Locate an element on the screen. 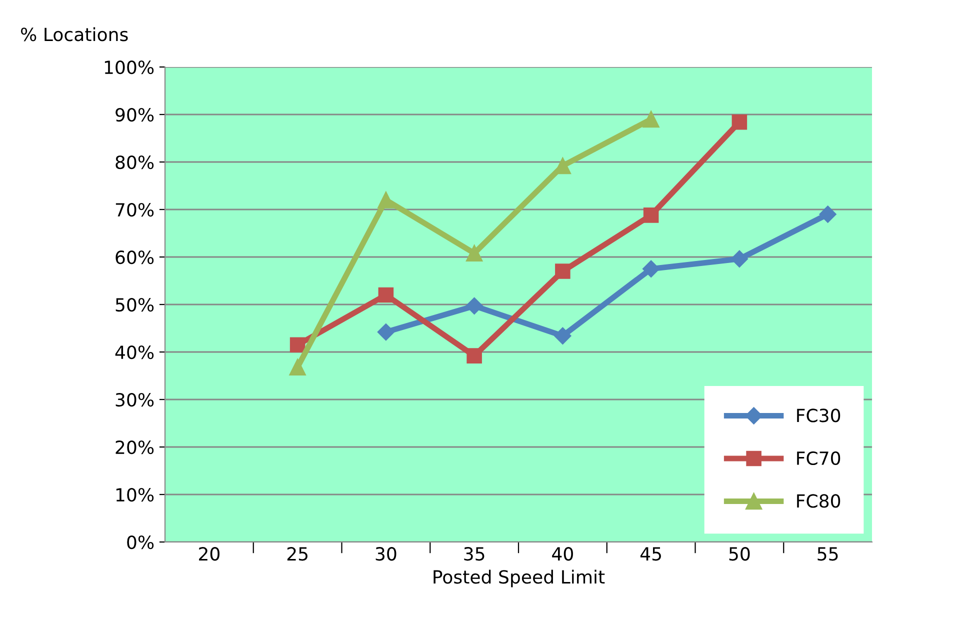  y-tick-label: 10% is located at coordinates (135, 495).